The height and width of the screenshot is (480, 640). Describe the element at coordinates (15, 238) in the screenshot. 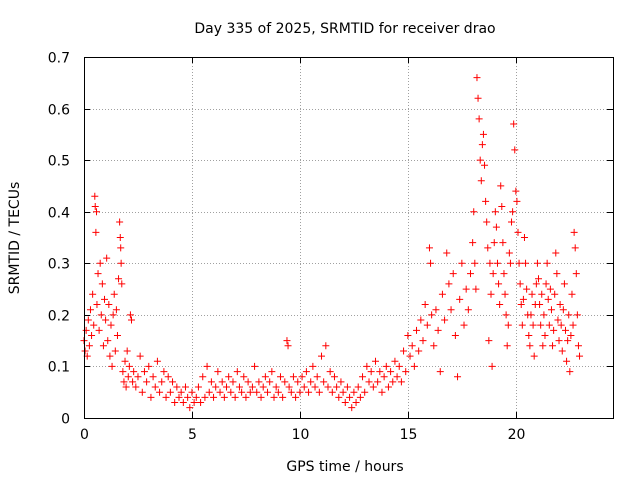

I see `y-axis-label: SRMTID / TECUs` at that location.